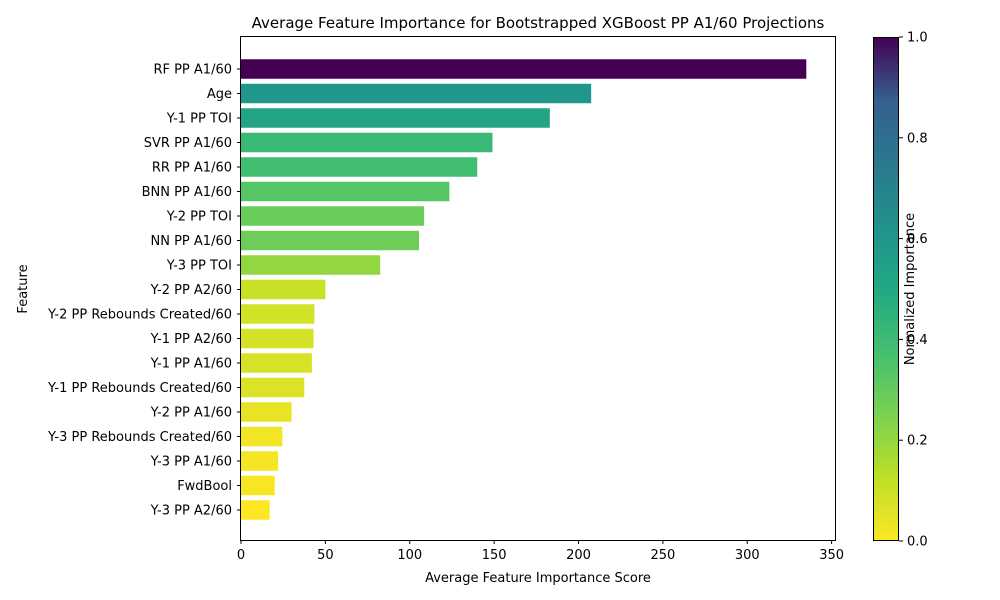 The image size is (1000, 600). What do you see at coordinates (910, 289) in the screenshot?
I see `colorbar-label: Normalized Importance` at bounding box center [910, 289].